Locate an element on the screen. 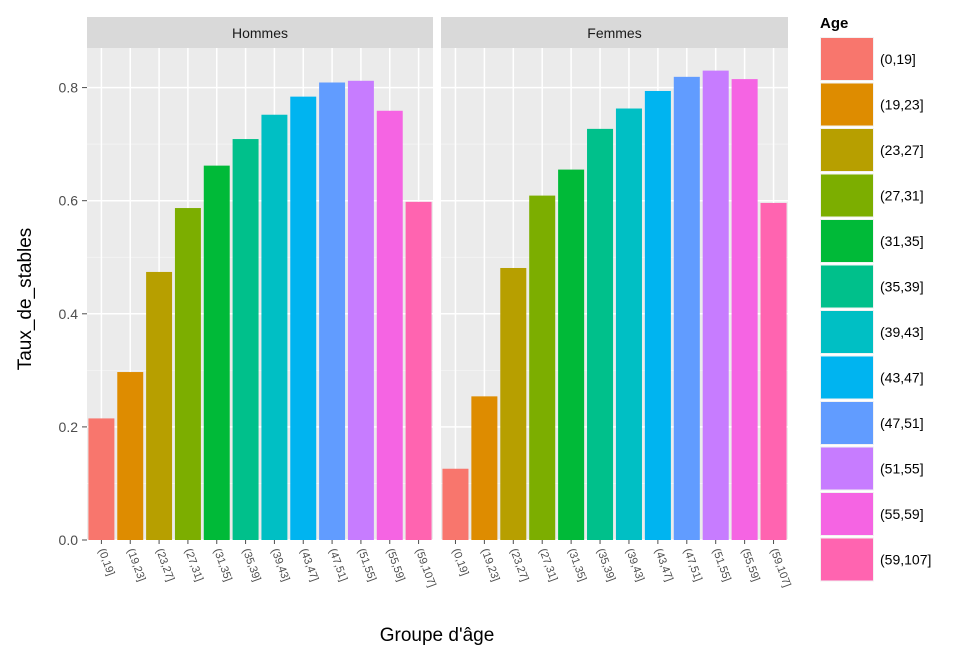 The width and height of the screenshot is (954, 645). legend-label: (0,19] is located at coordinates (898, 59).